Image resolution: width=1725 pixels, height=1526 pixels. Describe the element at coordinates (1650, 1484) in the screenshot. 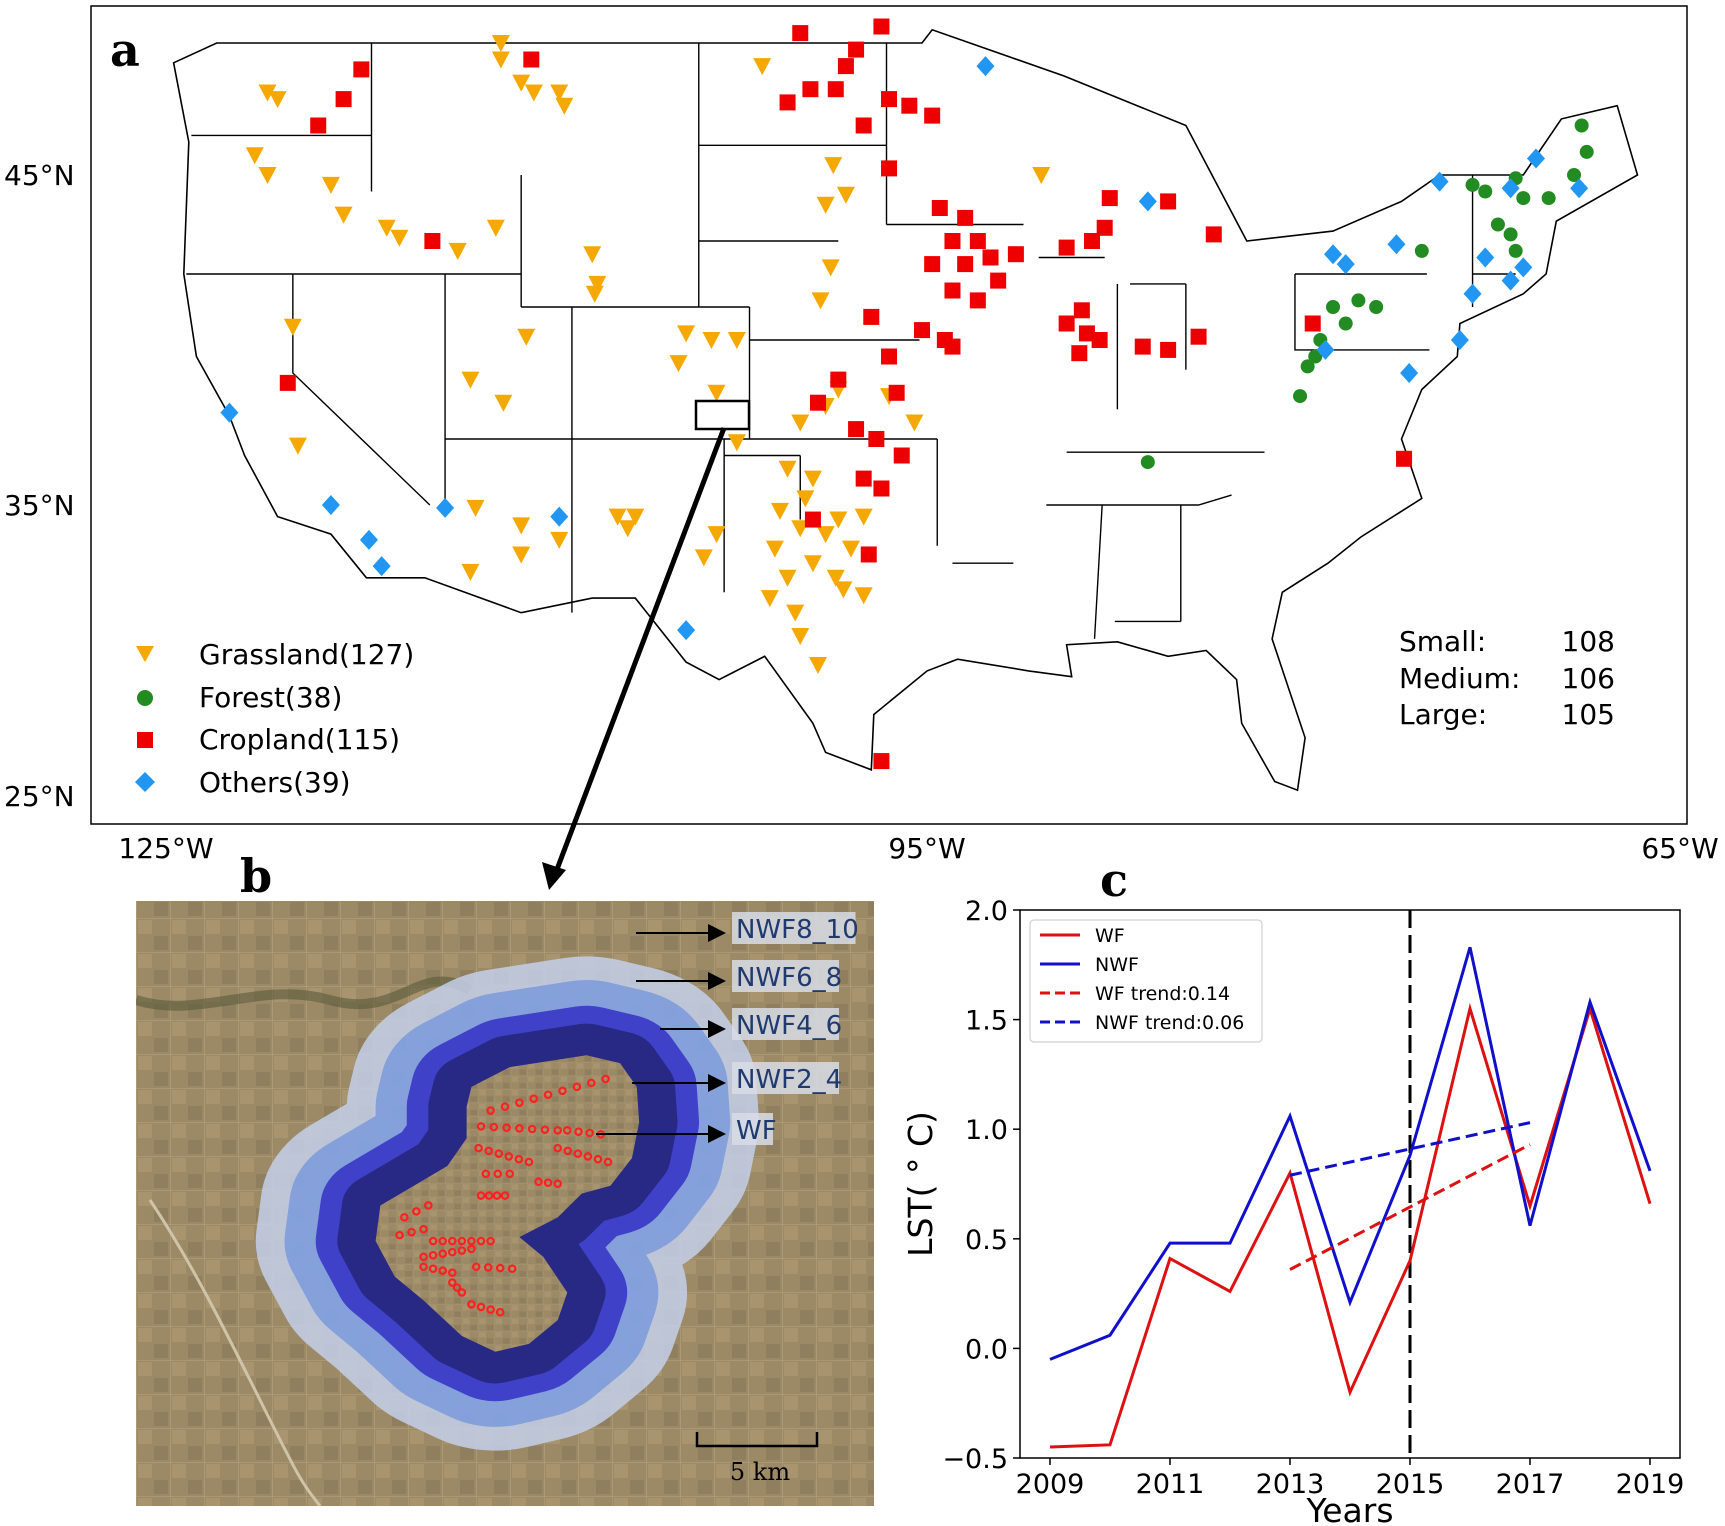

I see `x-tick-label: 2019` at that location.